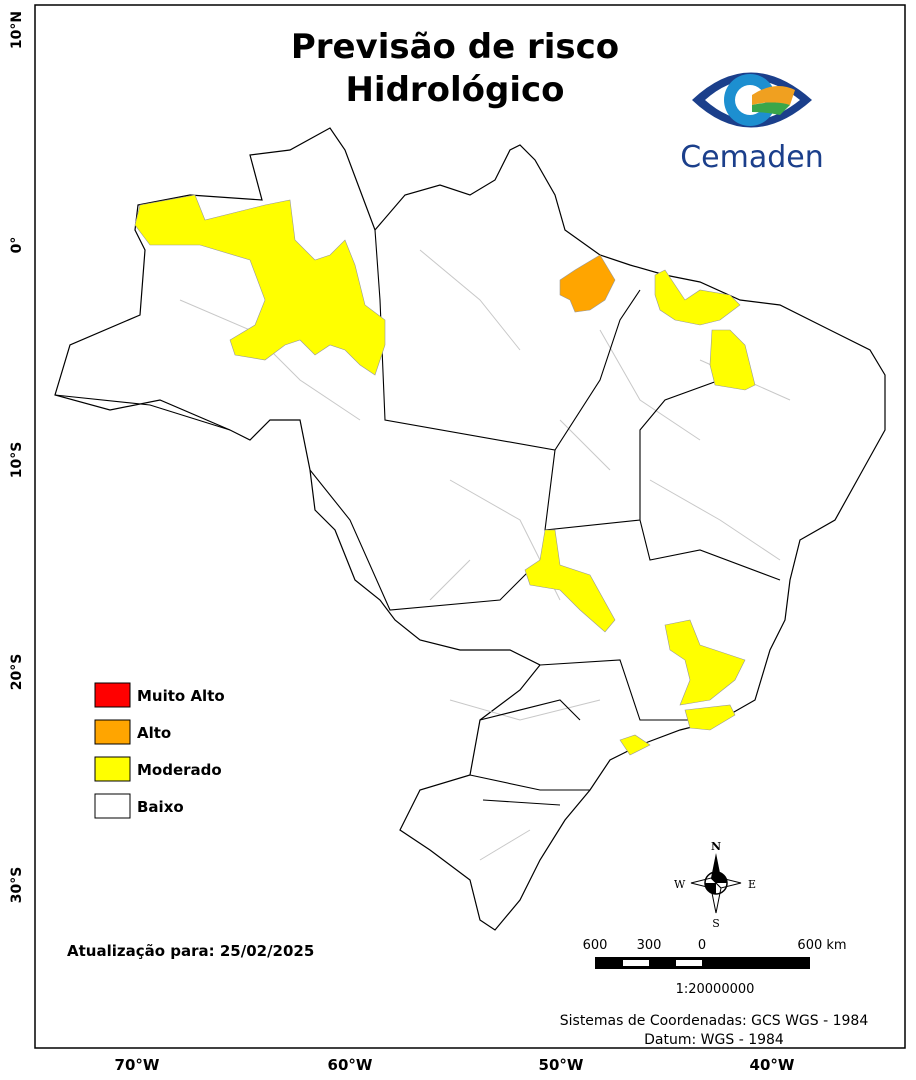 The image size is (916, 1080). I want to click on latitude-label: 0°, so click(17, 245).